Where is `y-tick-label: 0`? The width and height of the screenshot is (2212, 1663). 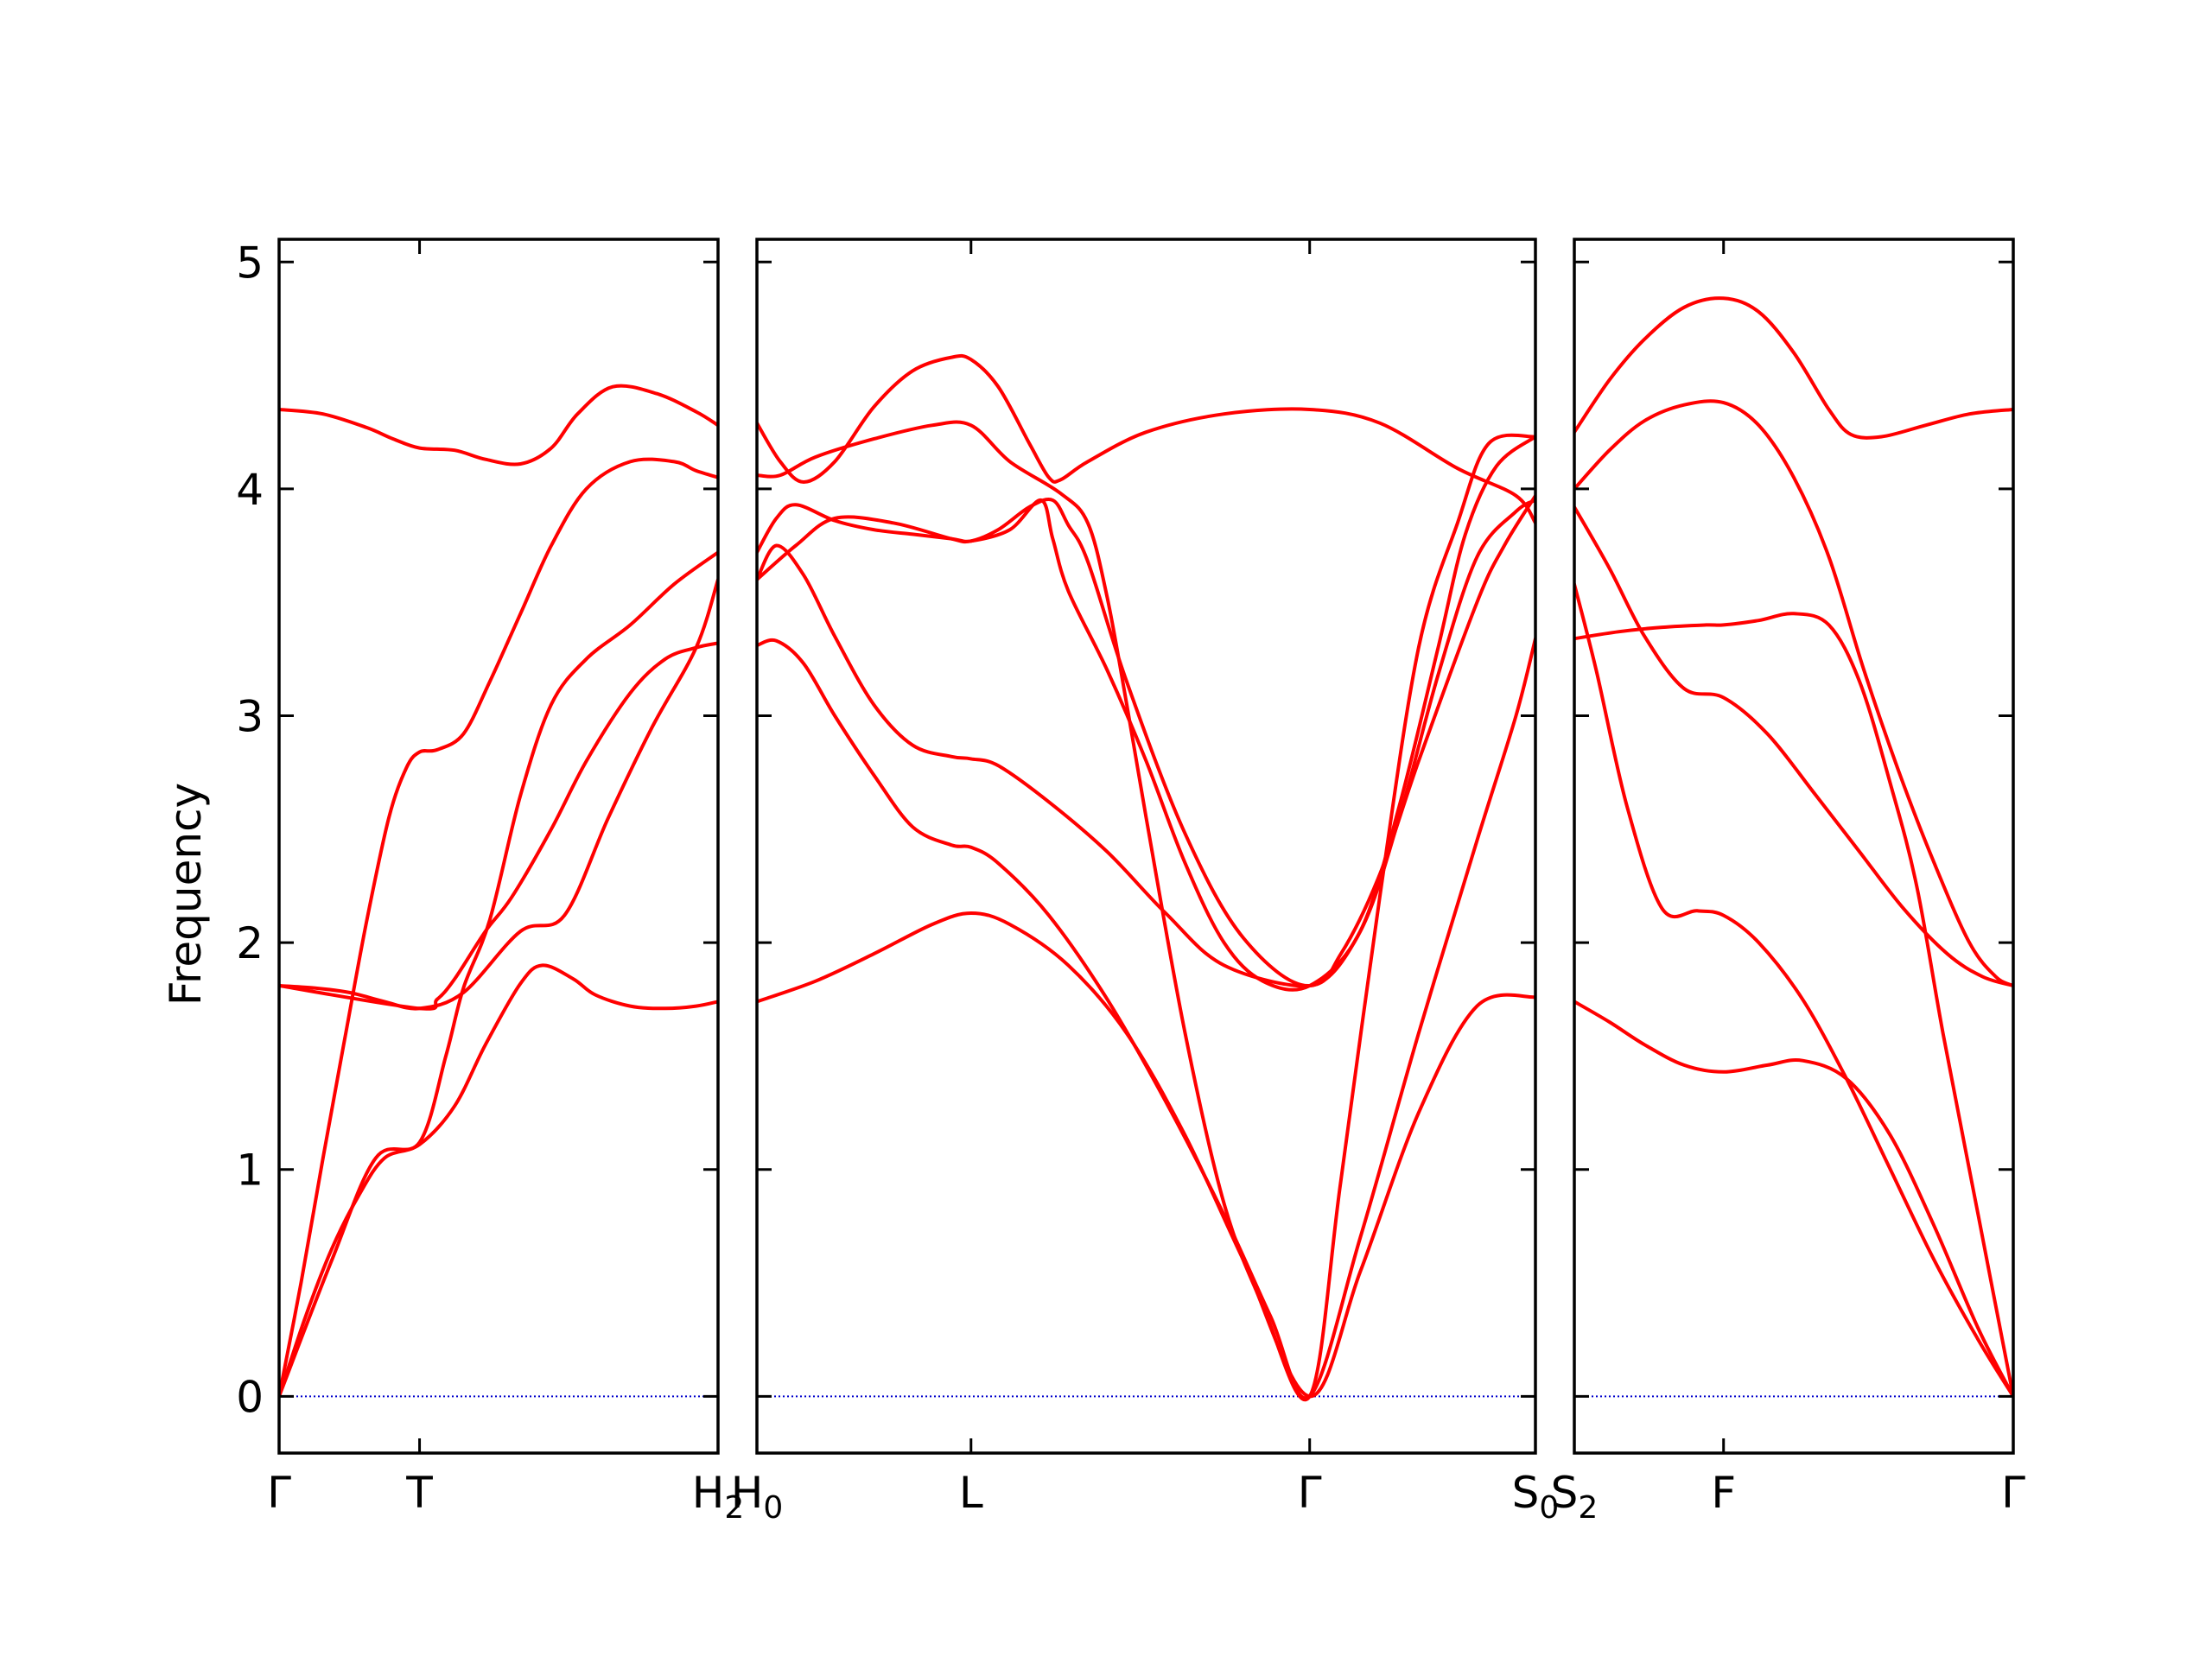
y-tick-label: 0 is located at coordinates (250, 1397).